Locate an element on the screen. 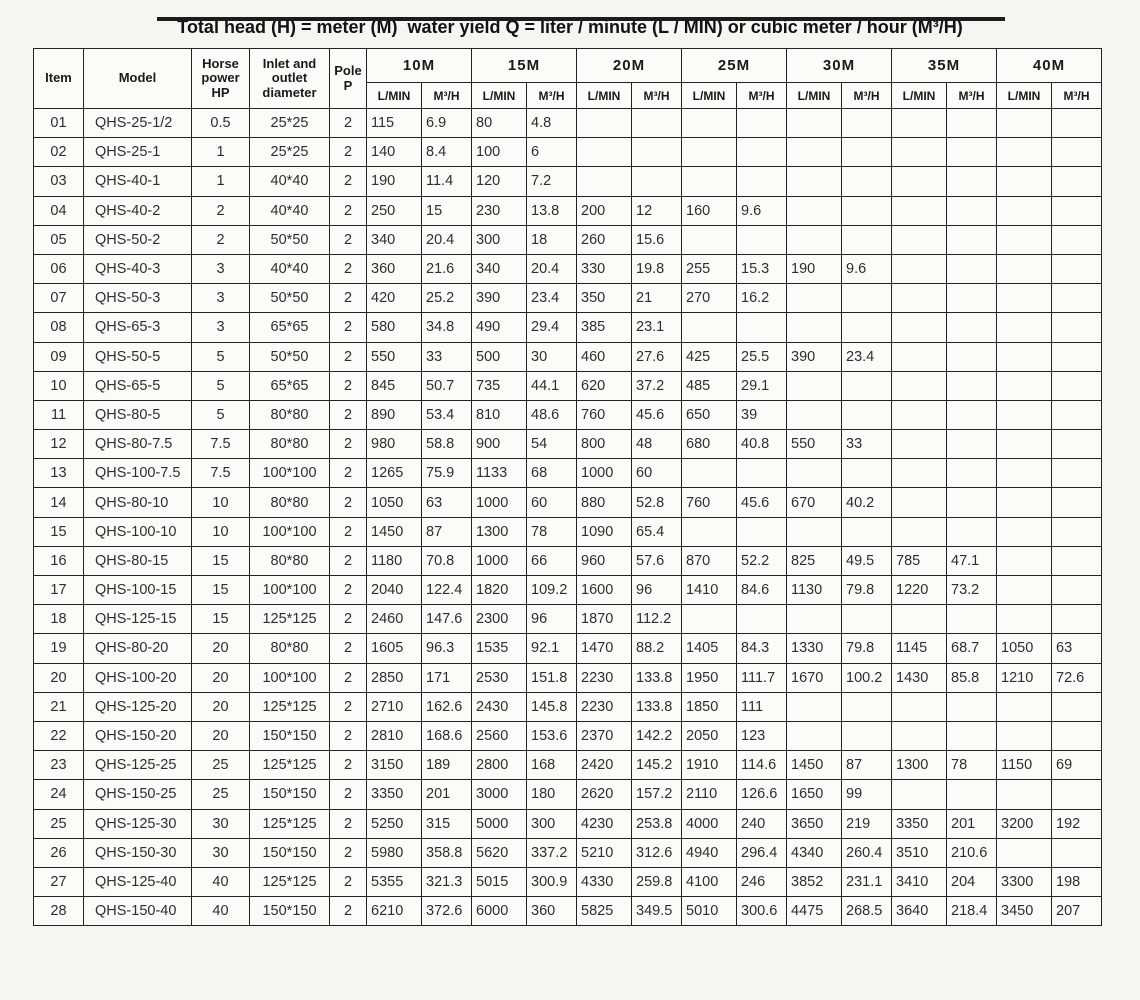 The width and height of the screenshot is (1140, 1000). cell-lmin: 1850 is located at coordinates (709, 706).